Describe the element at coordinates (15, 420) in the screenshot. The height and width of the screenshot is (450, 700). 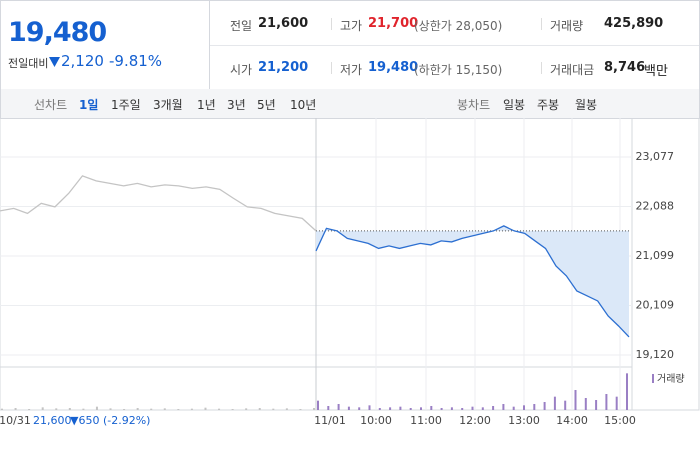
I see `x-tick-label: 10/31` at that location.